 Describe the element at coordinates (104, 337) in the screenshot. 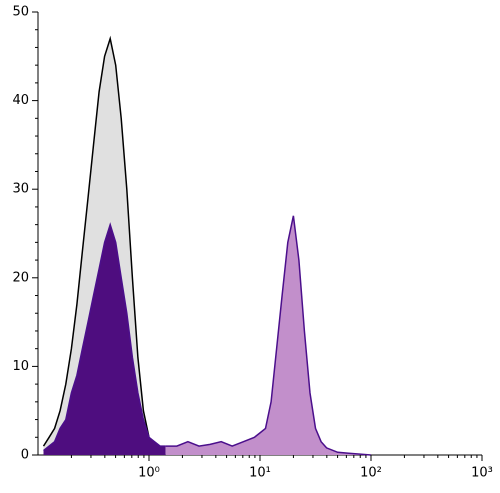

I see `area-line` at that location.